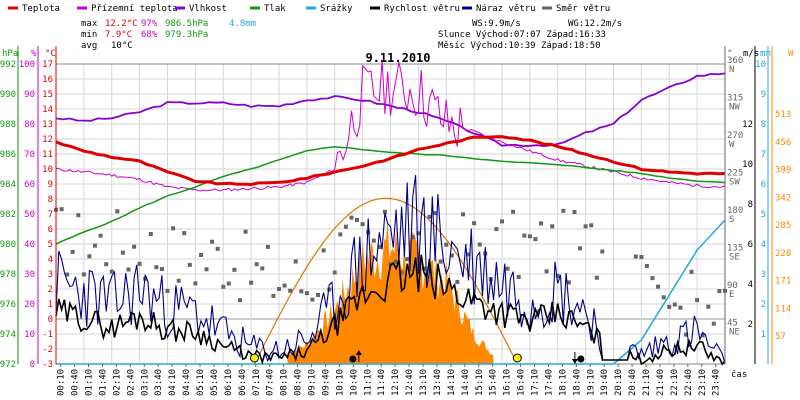 The height and width of the screenshot is (400, 800). I want to click on humidity-axis-tick: 20, so click(29, 305).